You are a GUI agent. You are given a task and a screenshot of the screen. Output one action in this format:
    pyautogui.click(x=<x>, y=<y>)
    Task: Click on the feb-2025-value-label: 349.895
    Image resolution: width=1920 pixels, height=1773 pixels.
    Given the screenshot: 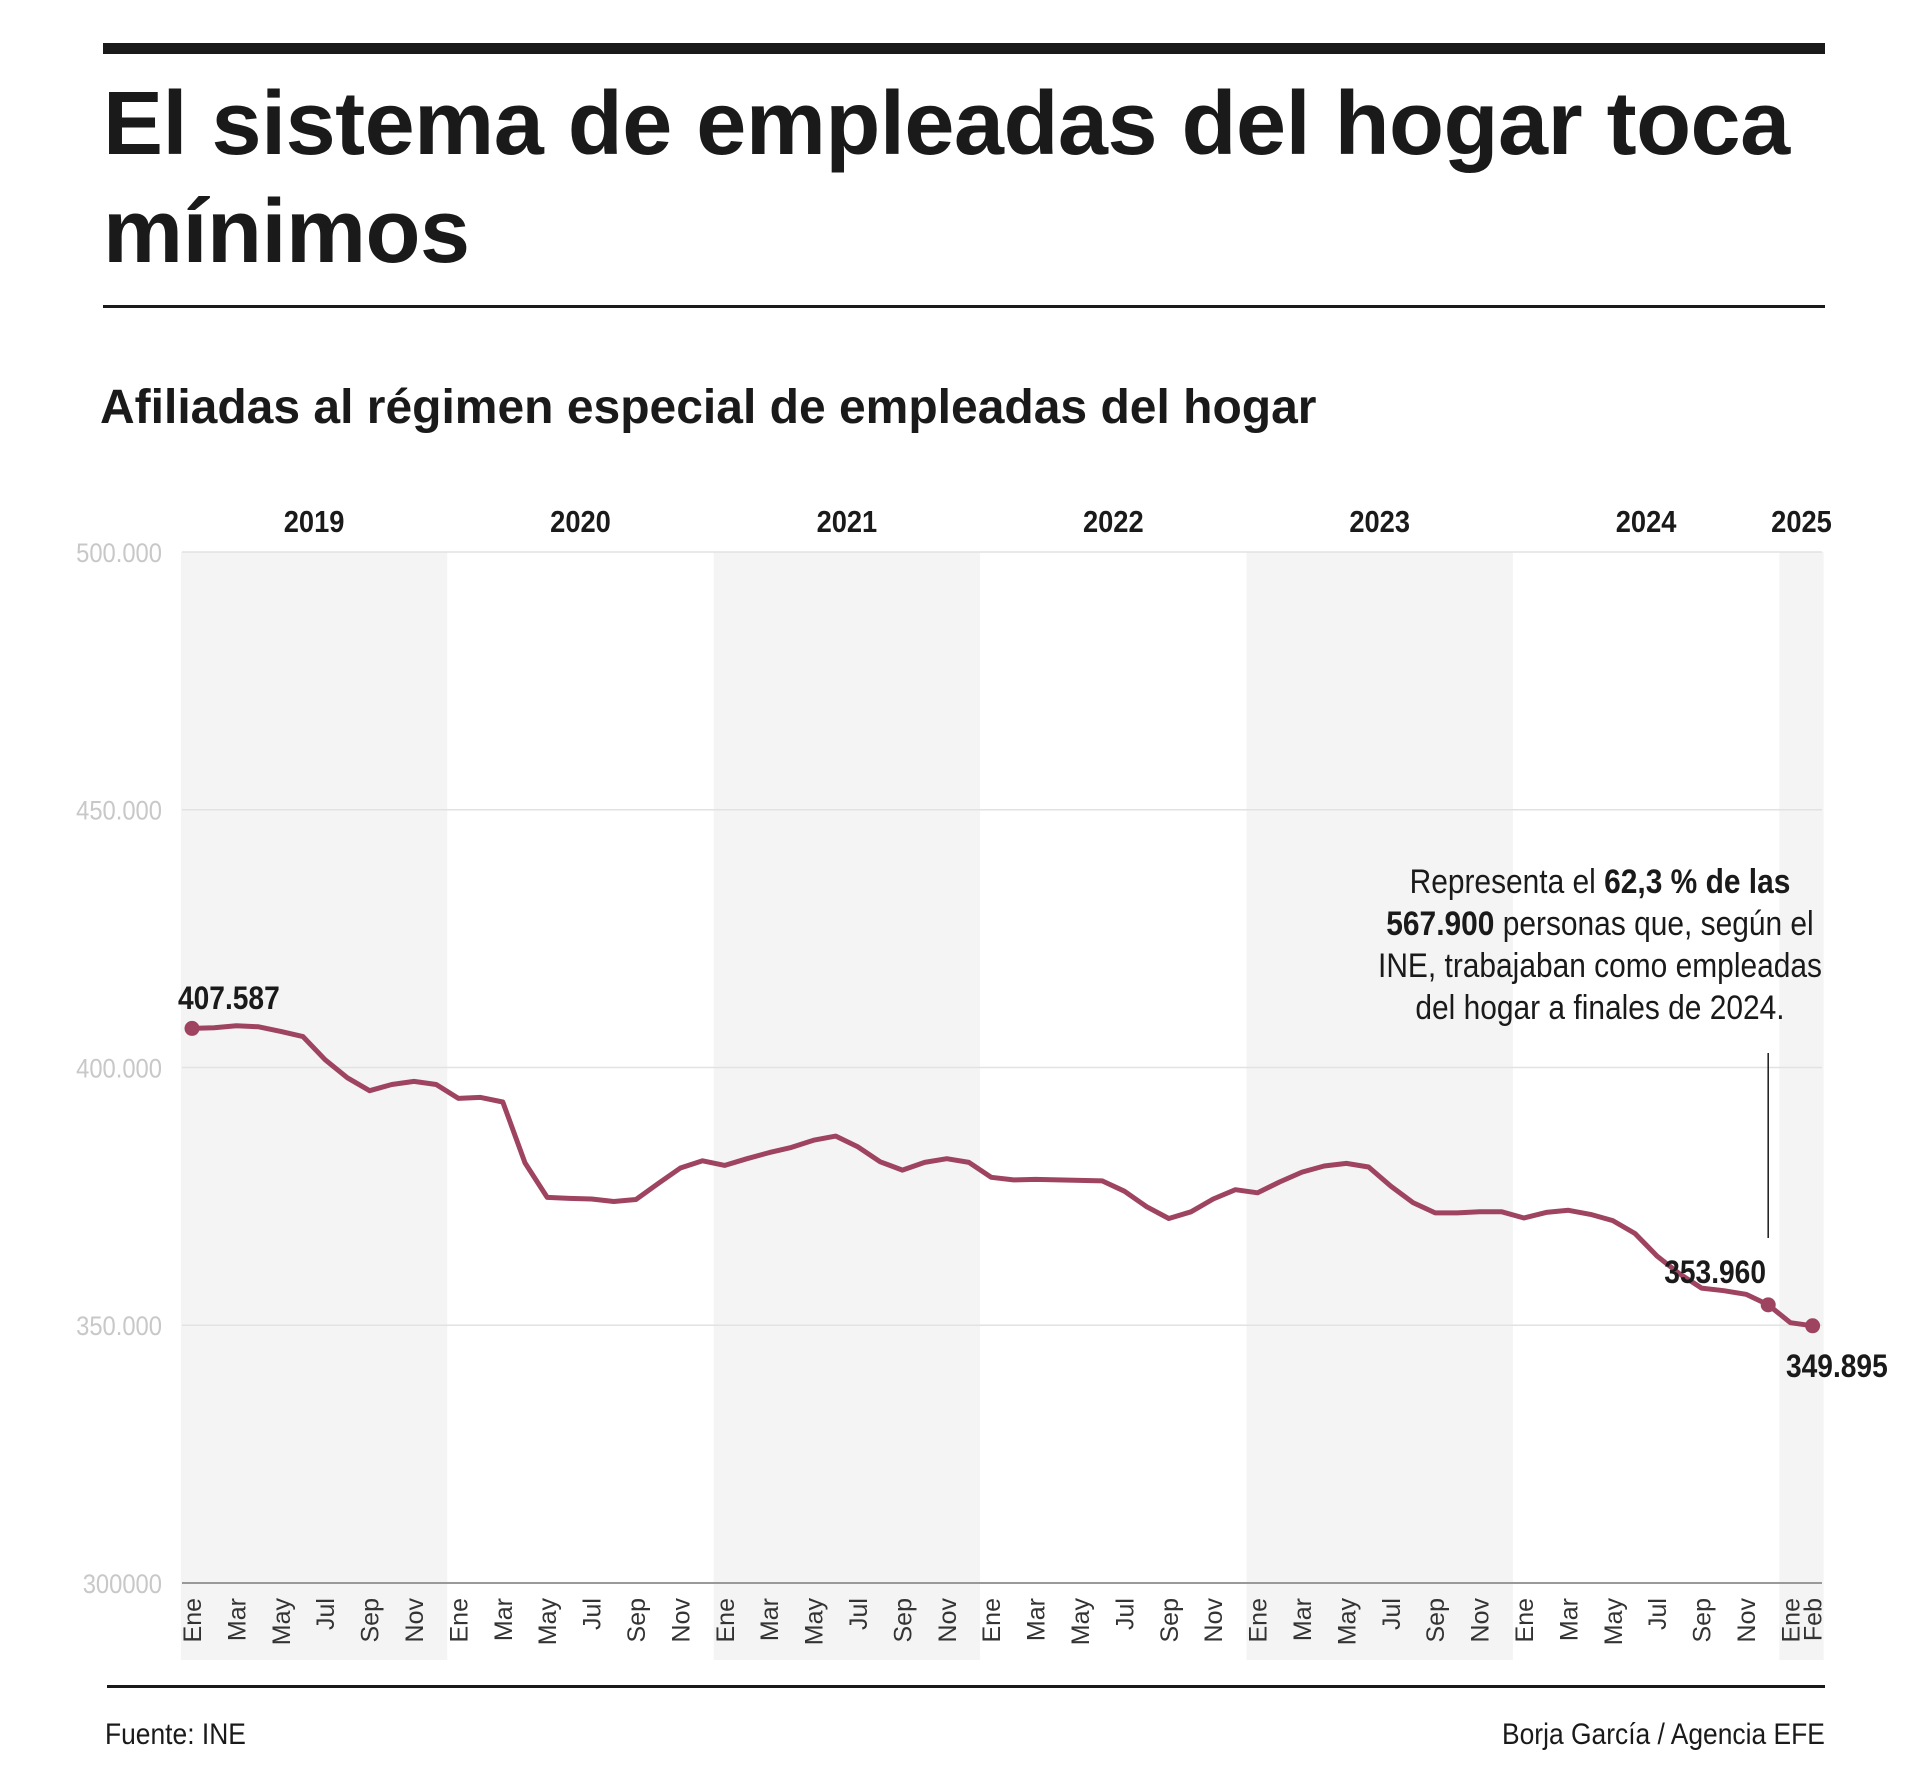 What is the action you would take?
    pyautogui.click(x=1837, y=1366)
    